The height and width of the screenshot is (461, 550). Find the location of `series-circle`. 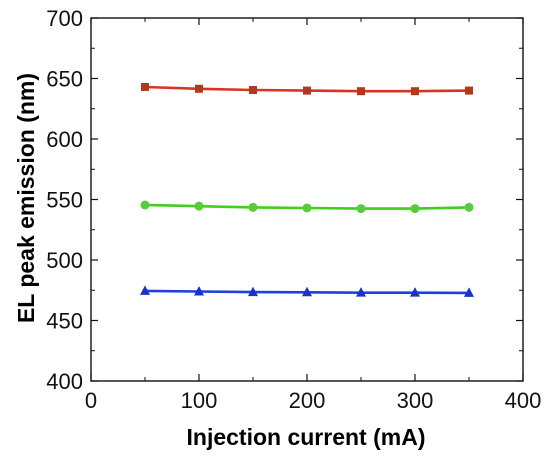

series-circle is located at coordinates (307, 207).